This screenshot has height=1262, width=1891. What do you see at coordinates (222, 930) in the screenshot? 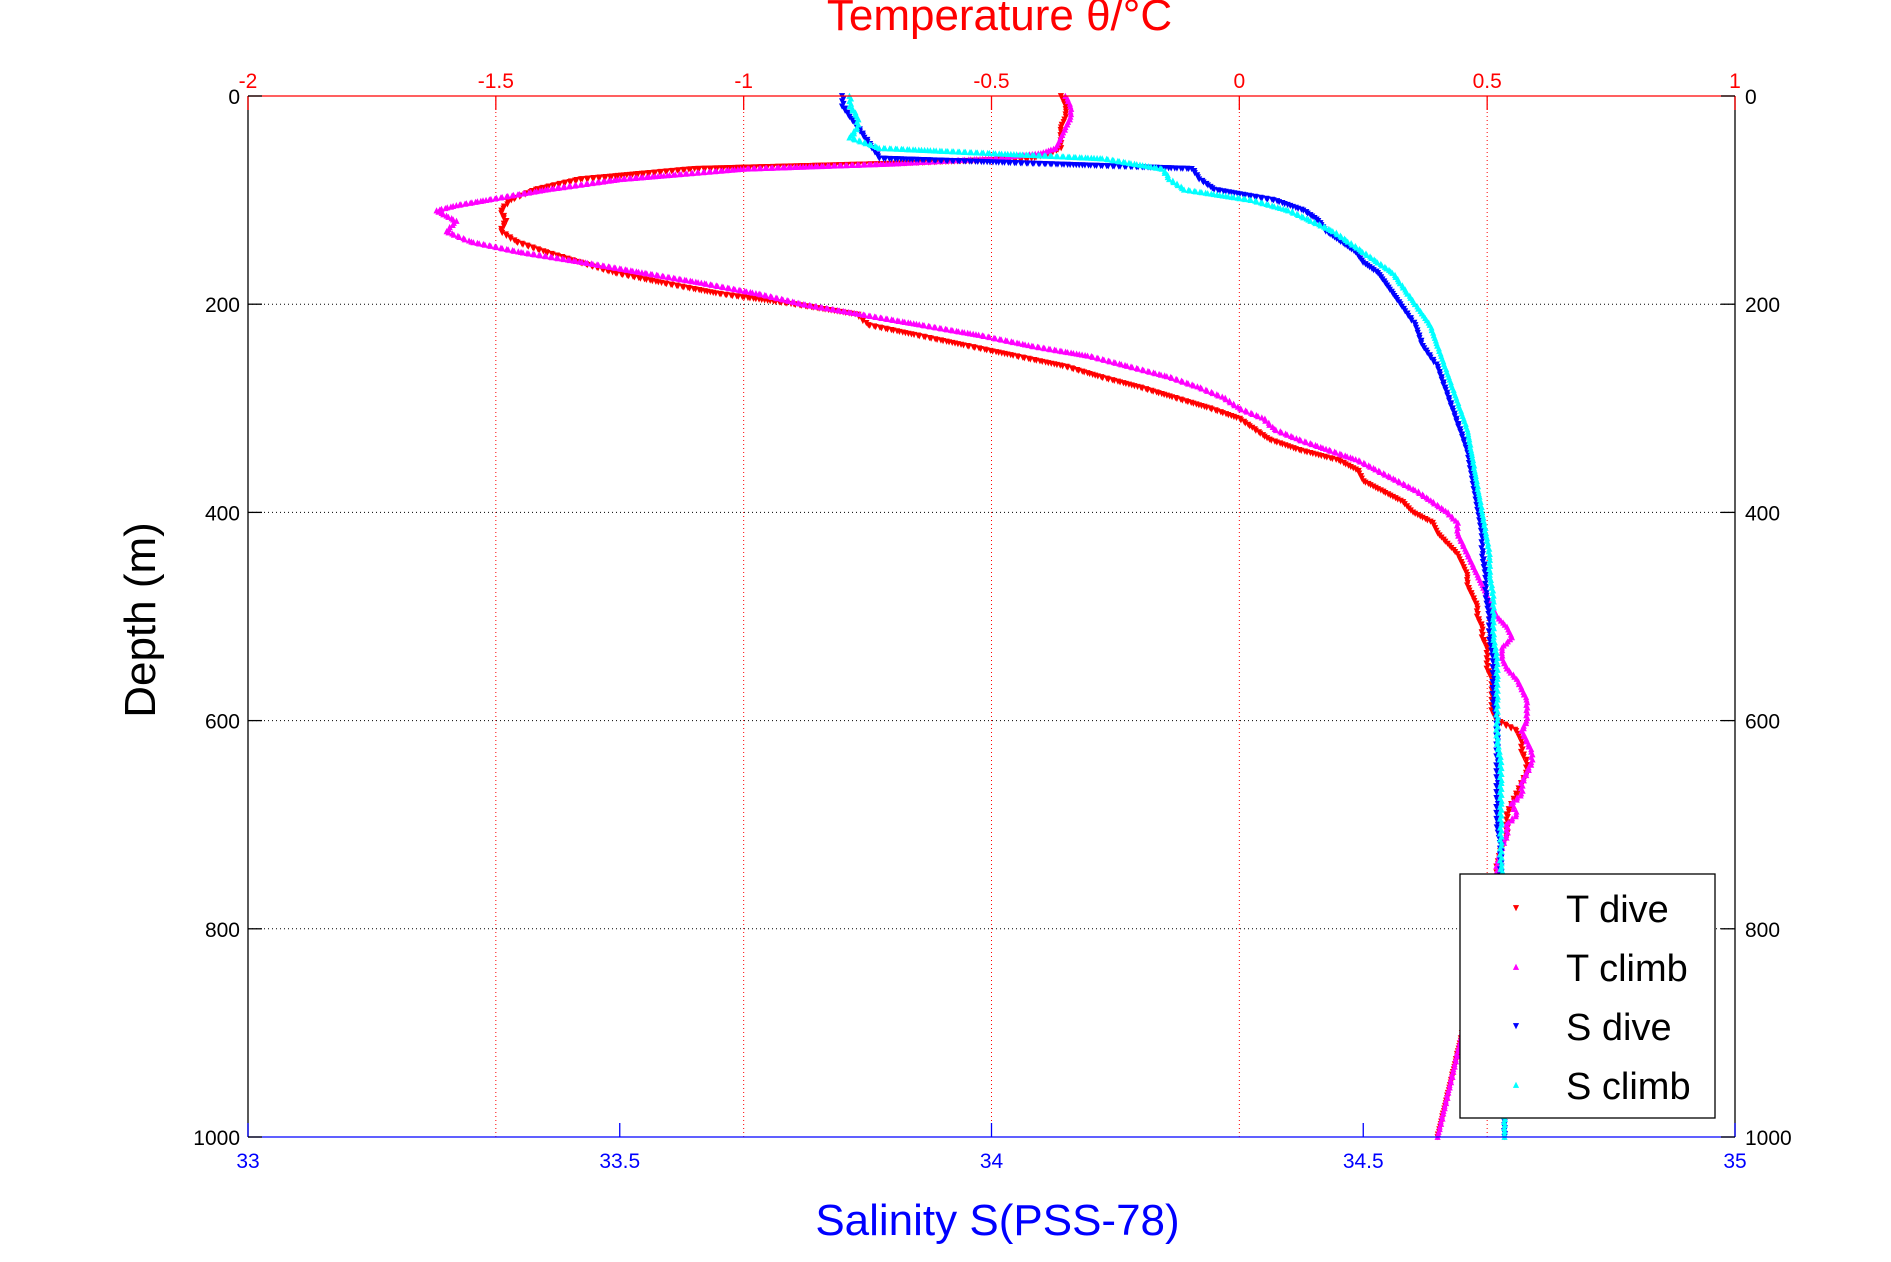
I see `left-tick-label: 800` at bounding box center [222, 930].